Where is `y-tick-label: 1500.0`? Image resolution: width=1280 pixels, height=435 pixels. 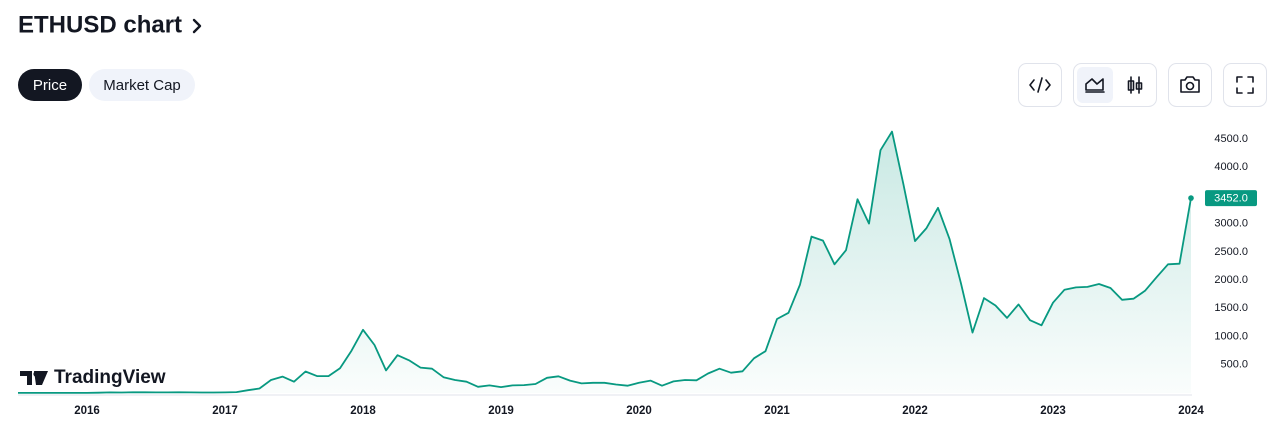 y-tick-label: 1500.0 is located at coordinates (1231, 308).